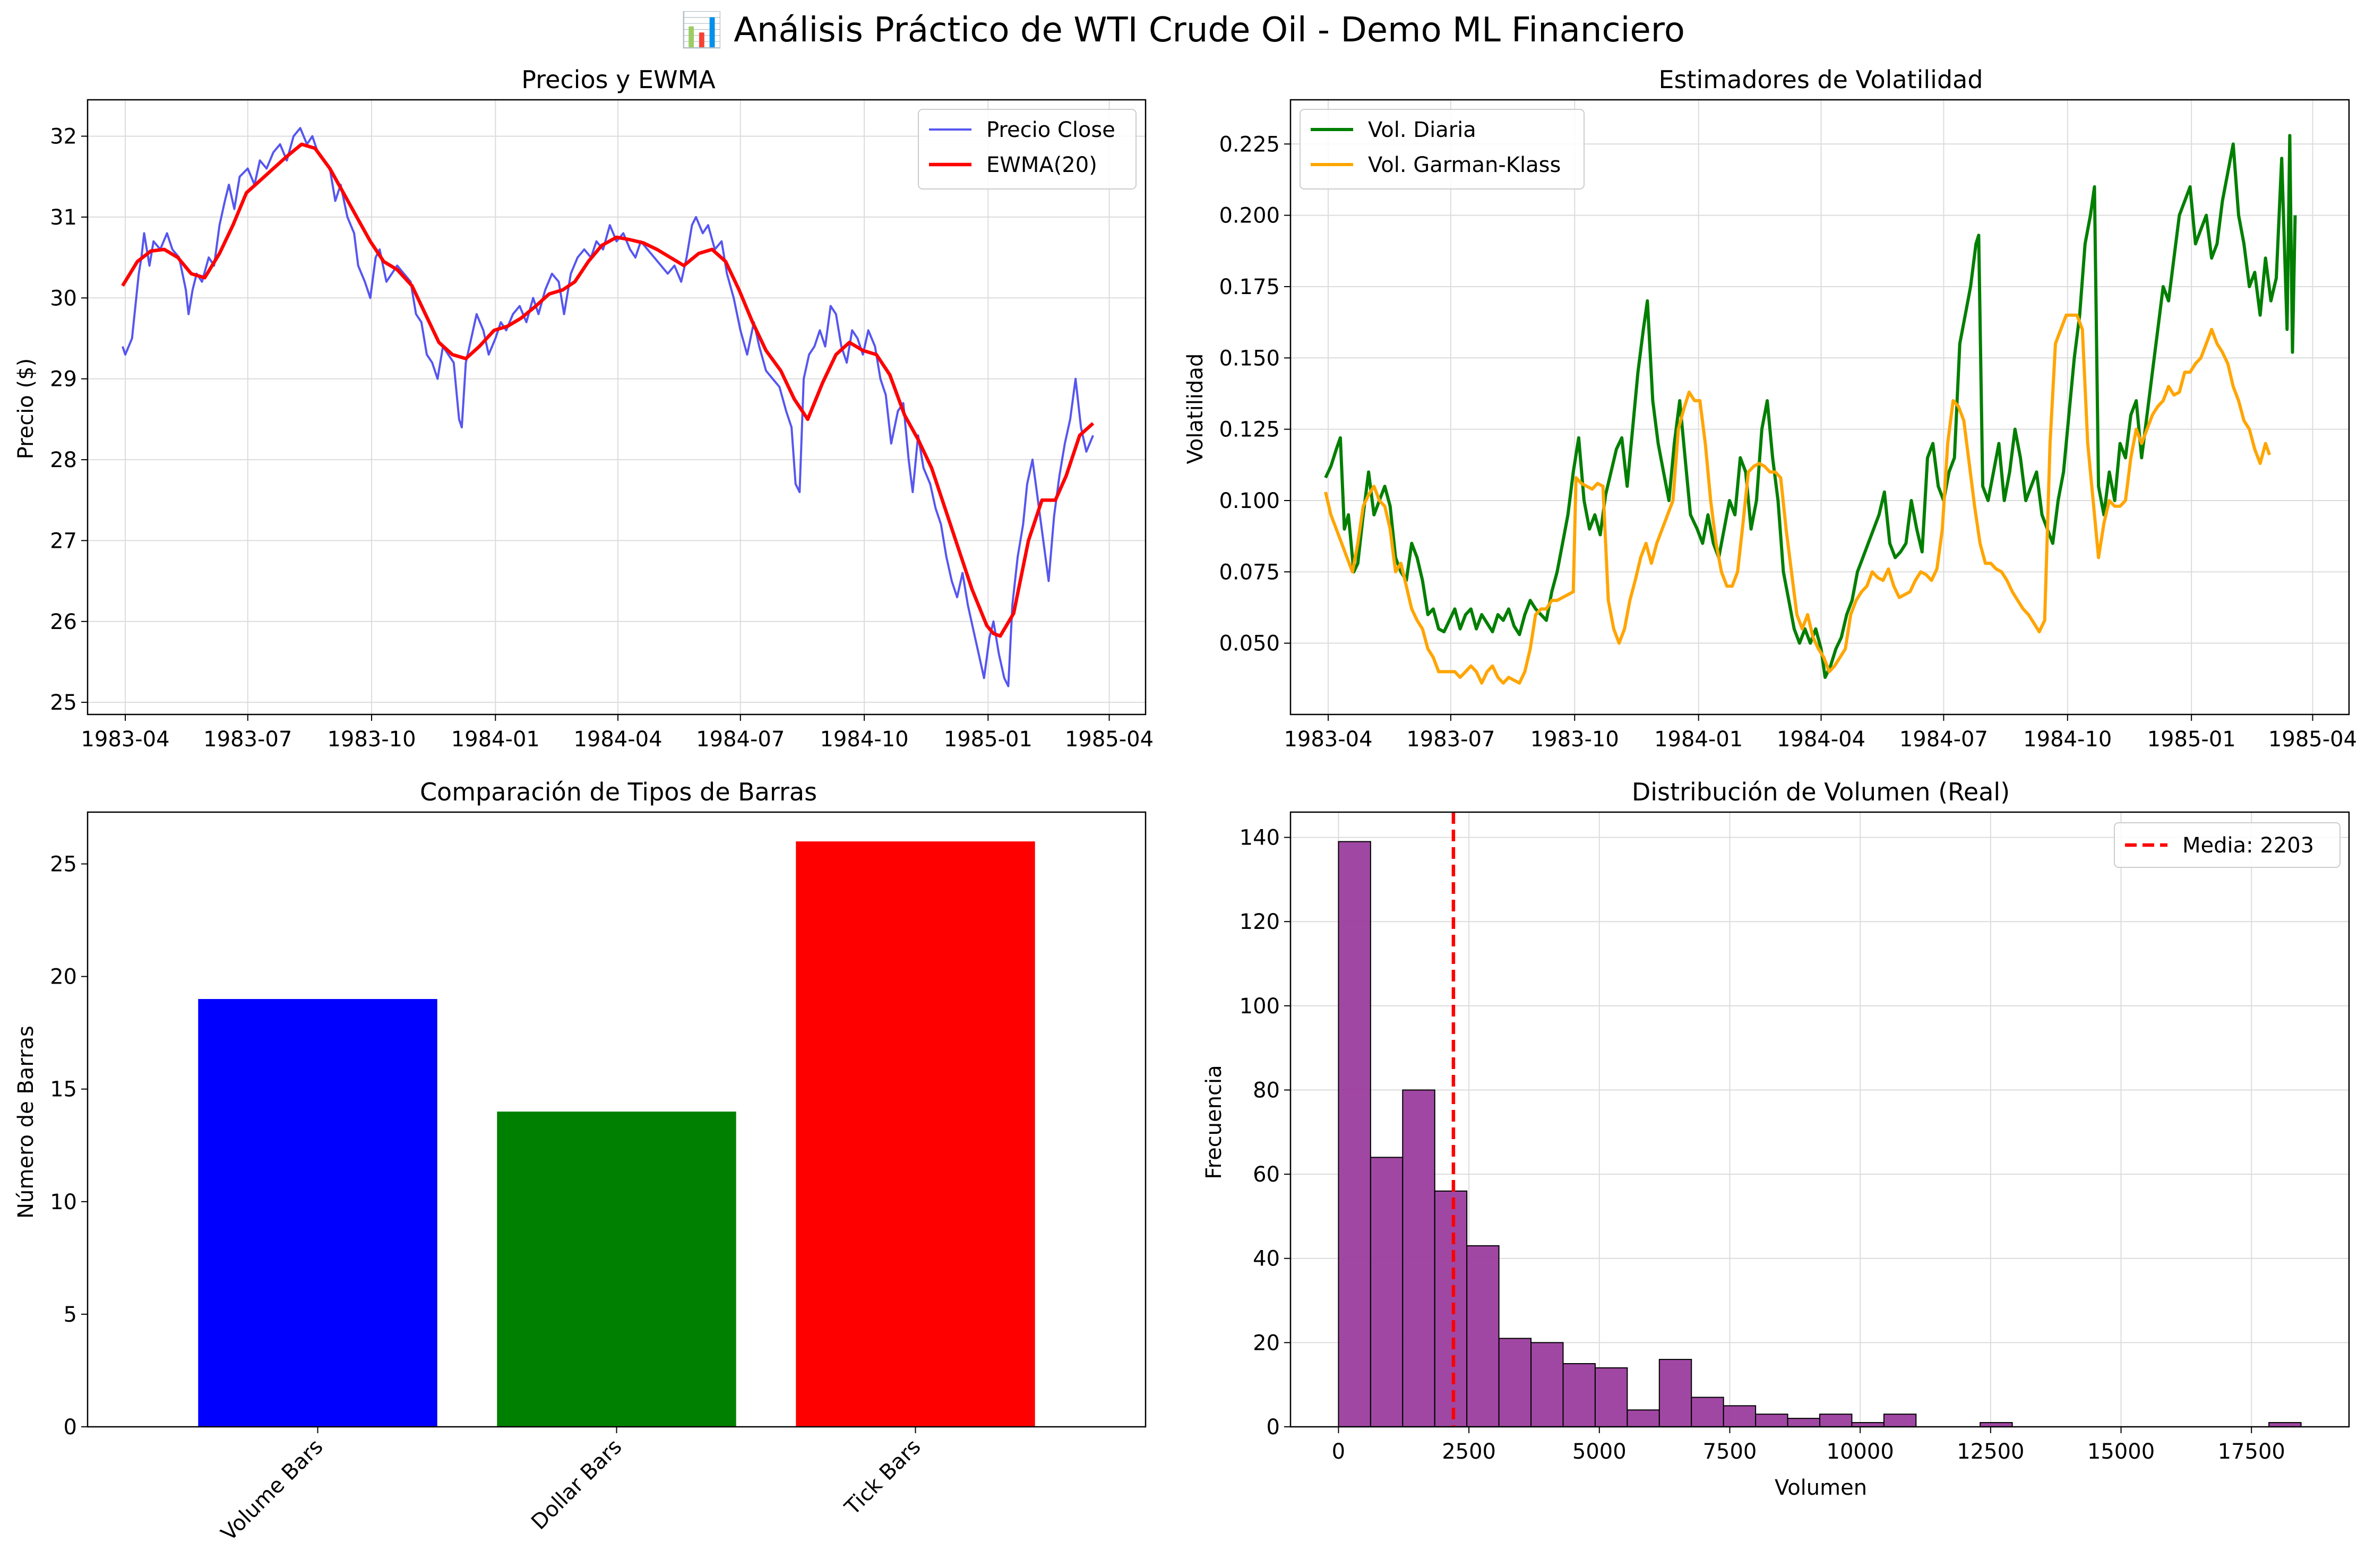 The height and width of the screenshot is (1568, 2366). Describe the element at coordinates (1260, 838) in the screenshot. I see `hist-ytick-label: 140` at that location.